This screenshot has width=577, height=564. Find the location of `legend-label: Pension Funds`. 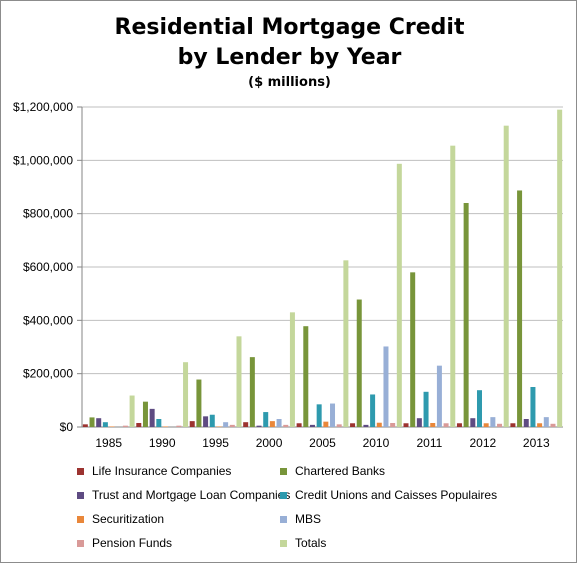

legend-label: Pension Funds is located at coordinates (132, 543).